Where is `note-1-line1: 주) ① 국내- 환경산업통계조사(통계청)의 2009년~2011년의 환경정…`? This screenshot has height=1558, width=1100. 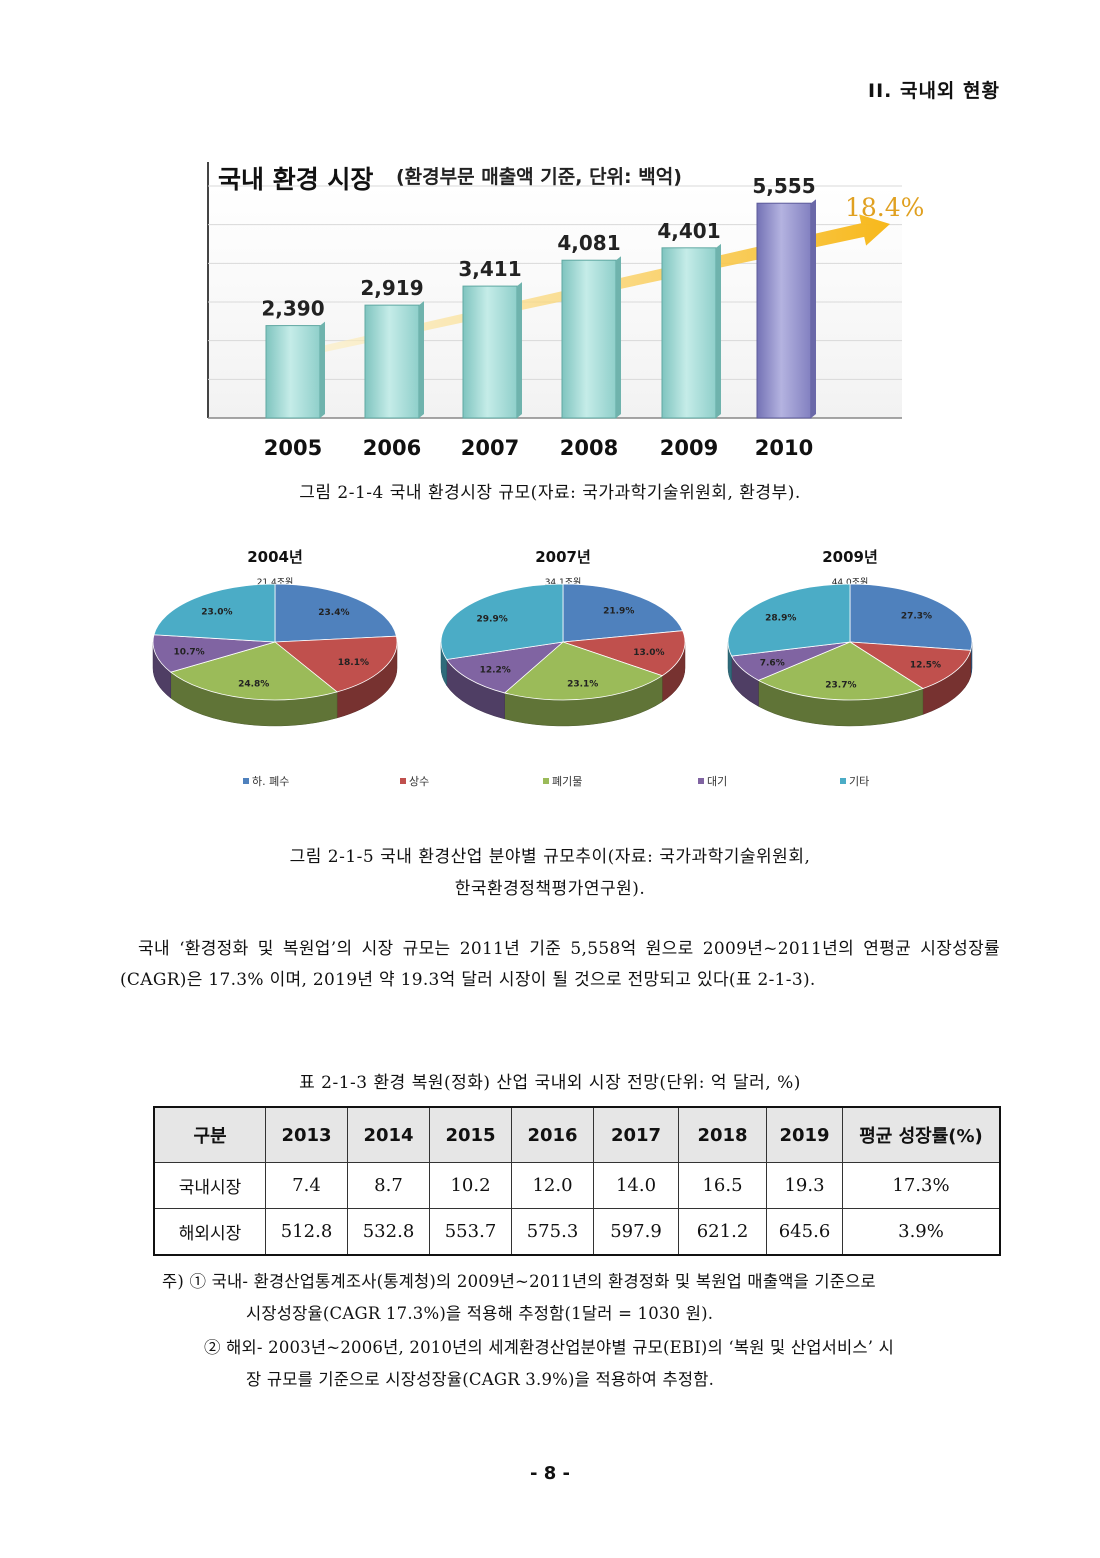
note-1-line1: 주) ① 국내- 환경산업통계조사(통계청)의 2009년~2011년의 환경정… is located at coordinates (519, 1281).